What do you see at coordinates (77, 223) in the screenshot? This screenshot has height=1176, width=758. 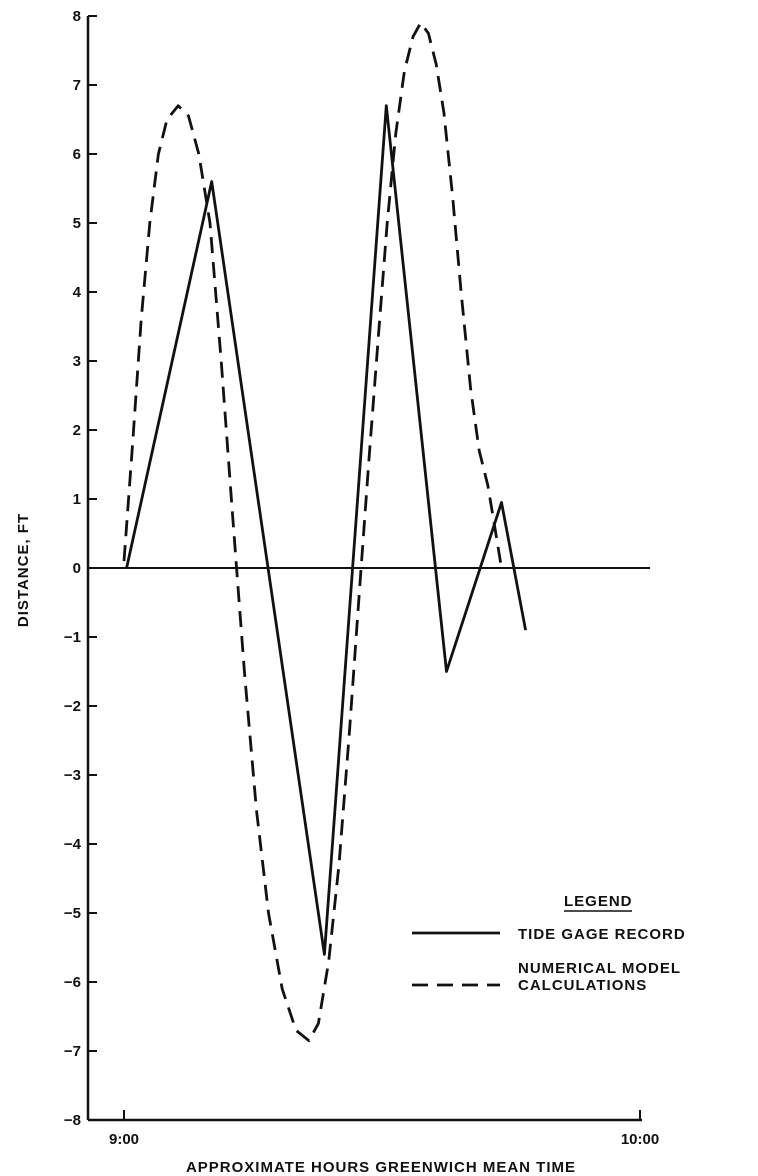 I see `y-tick-label: 5` at bounding box center [77, 223].